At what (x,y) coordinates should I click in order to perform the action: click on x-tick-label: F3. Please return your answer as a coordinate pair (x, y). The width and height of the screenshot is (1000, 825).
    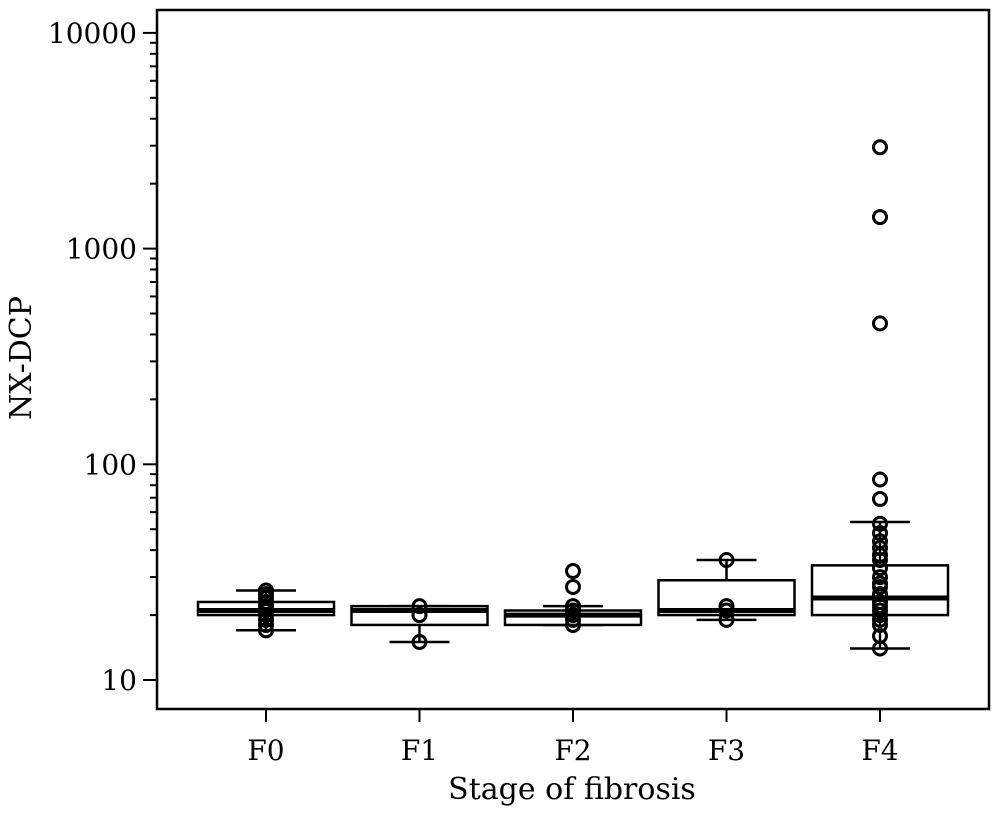
    Looking at the image, I should click on (726, 750).